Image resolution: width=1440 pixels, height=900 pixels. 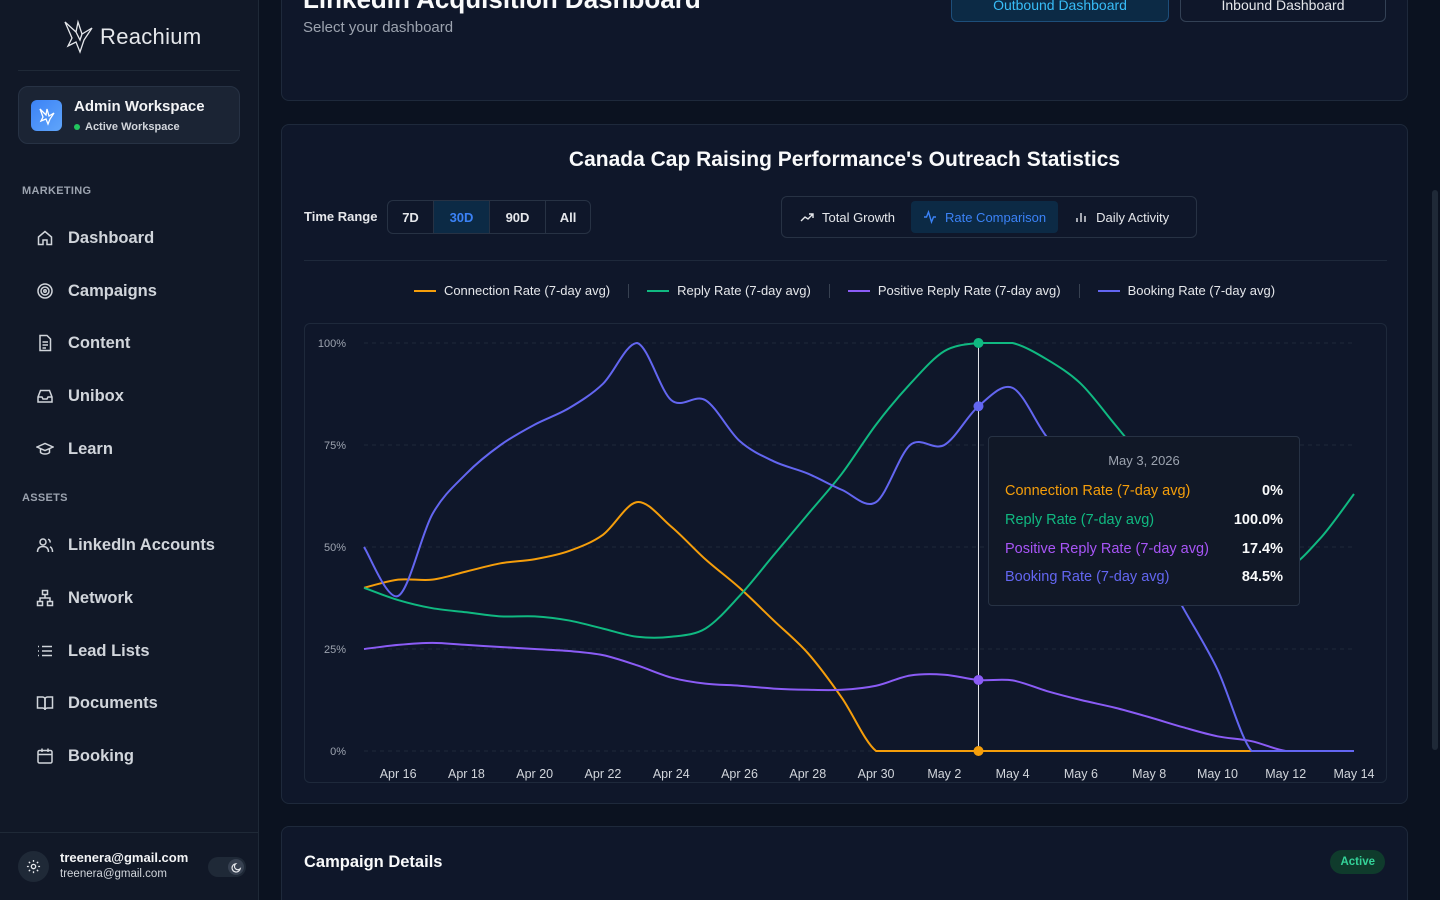 What do you see at coordinates (373, 862) in the screenshot?
I see `campaign-details-title: Campaign Details` at bounding box center [373, 862].